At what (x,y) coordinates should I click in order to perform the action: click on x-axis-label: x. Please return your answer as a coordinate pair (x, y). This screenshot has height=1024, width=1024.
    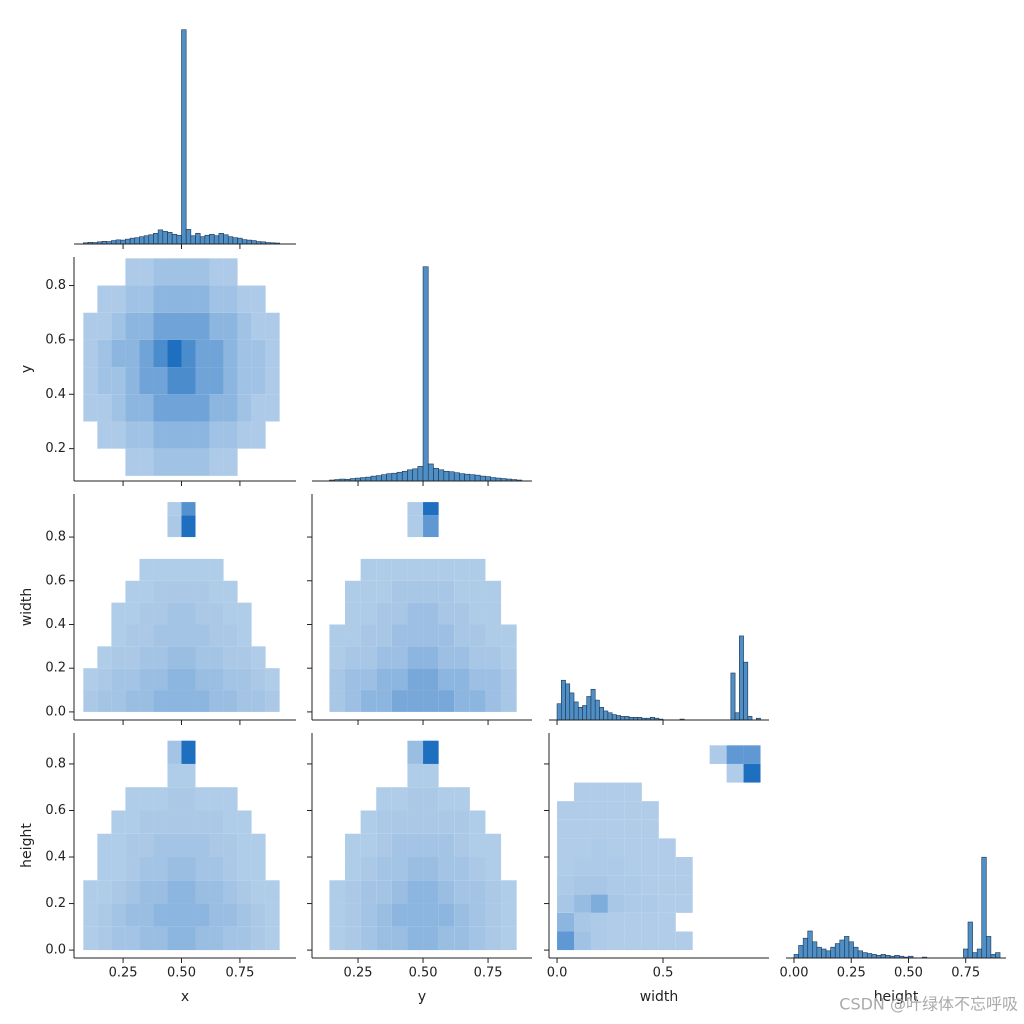
    Looking at the image, I should click on (185, 997).